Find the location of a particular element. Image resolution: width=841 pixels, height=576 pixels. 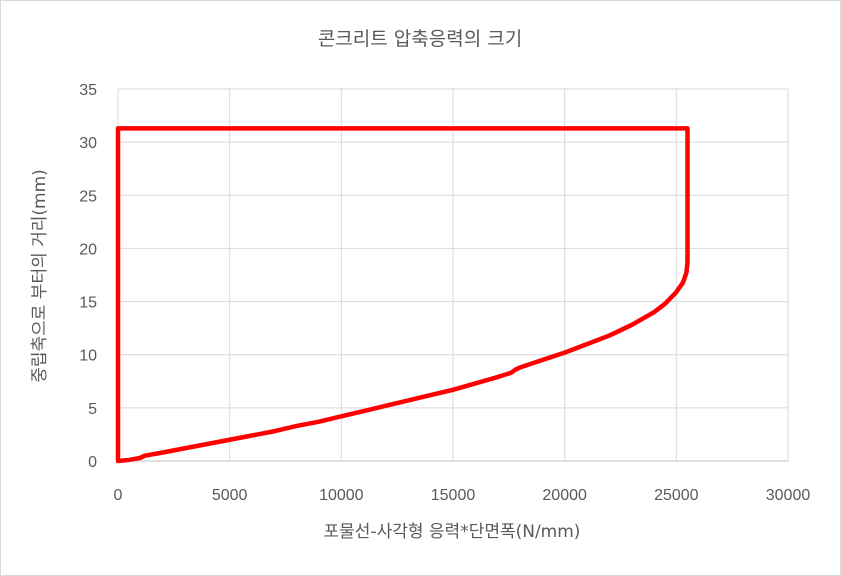

x-tick-label: 10000 is located at coordinates (341, 495).